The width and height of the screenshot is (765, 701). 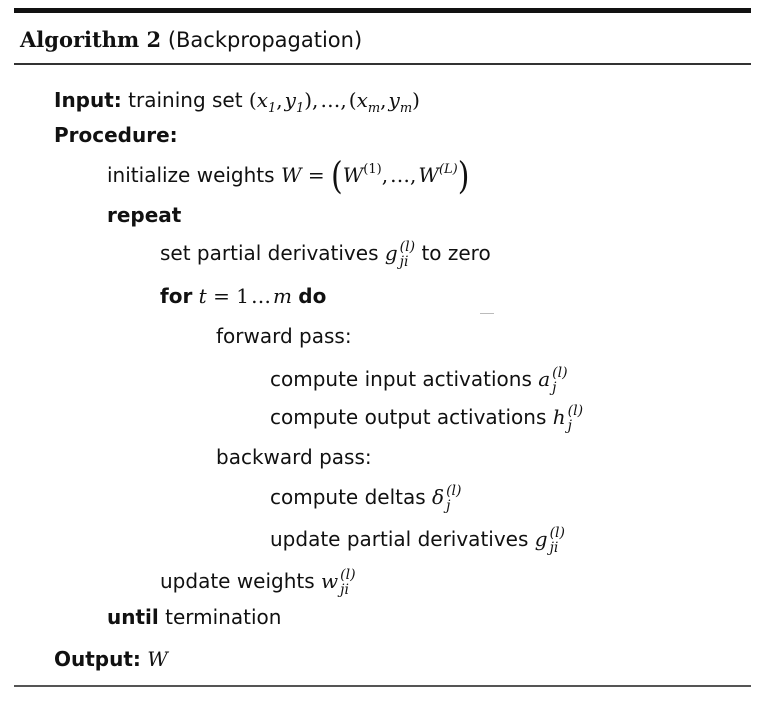 What do you see at coordinates (559, 417) in the screenshot?
I see `h-symbol: h` at bounding box center [559, 417].